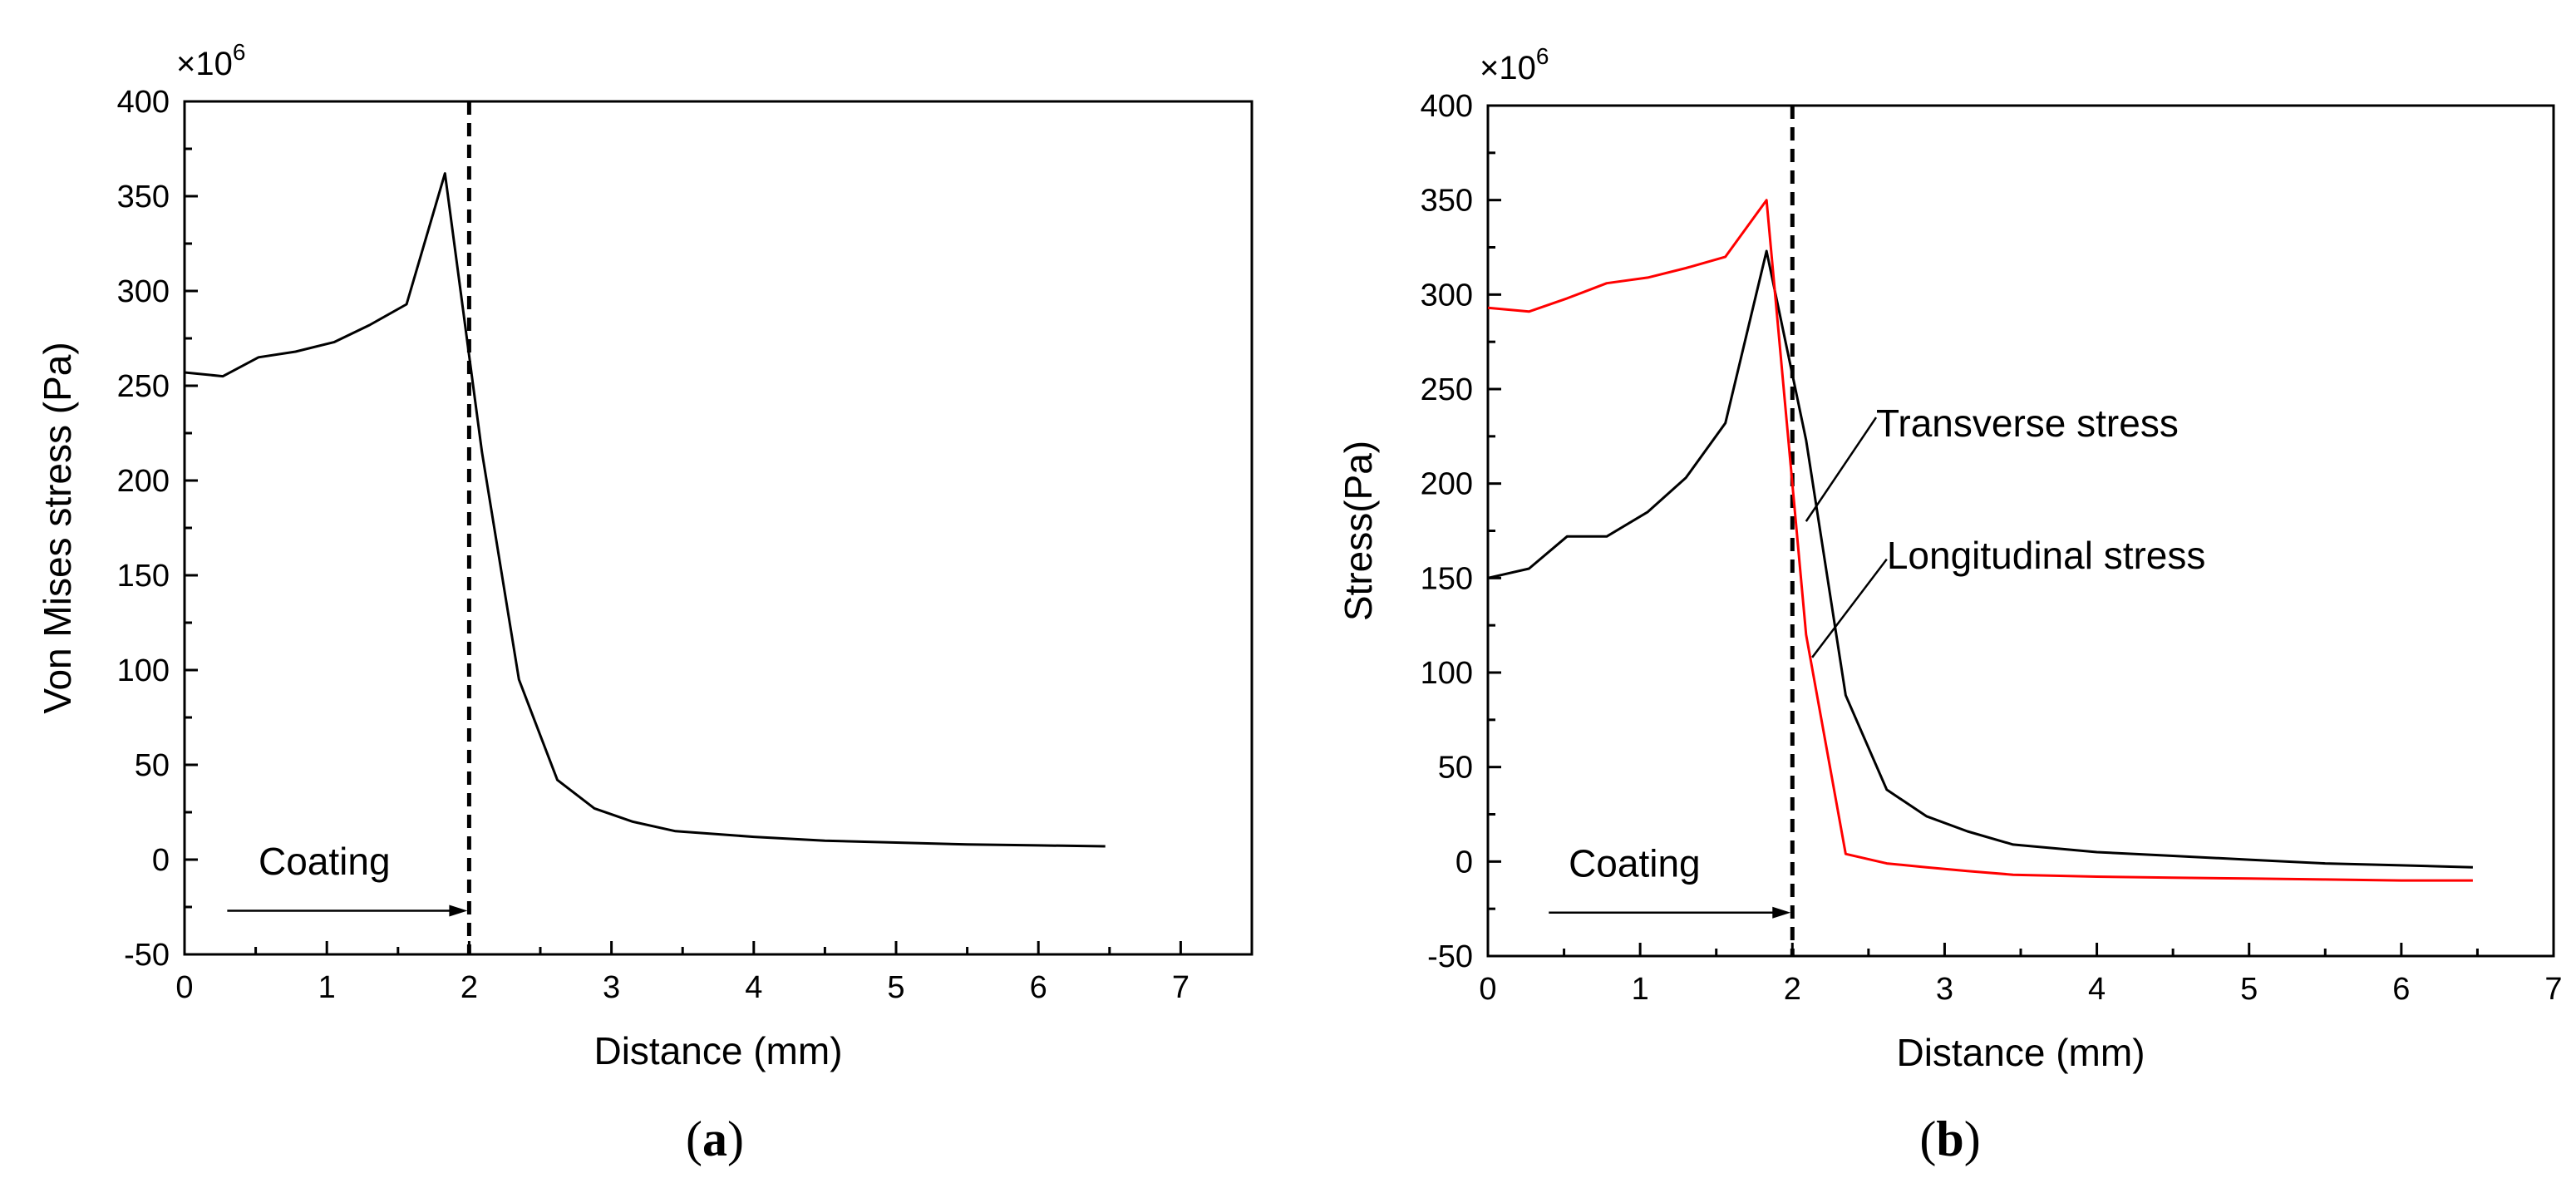  I want to click on panel-label-letter: b, so click(1949, 1139).